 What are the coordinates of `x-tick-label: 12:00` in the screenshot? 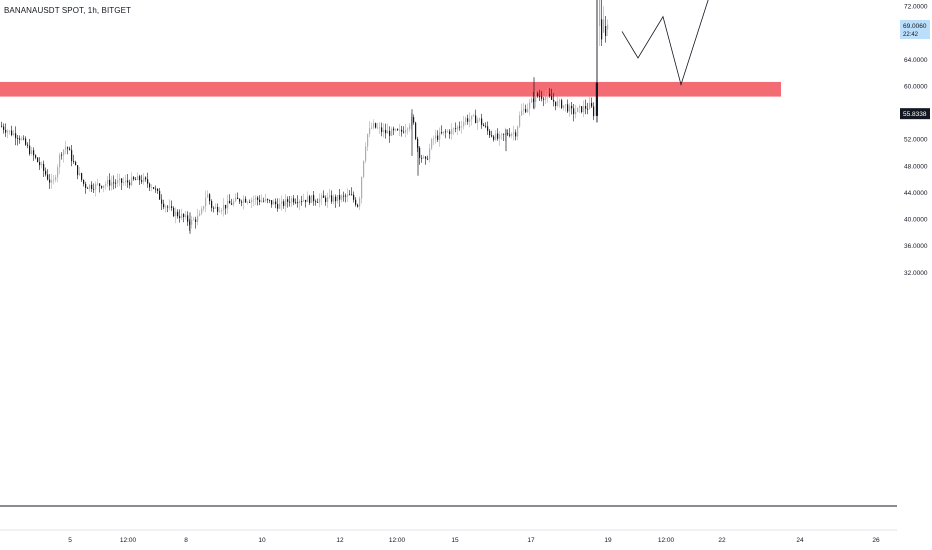 It's located at (666, 540).